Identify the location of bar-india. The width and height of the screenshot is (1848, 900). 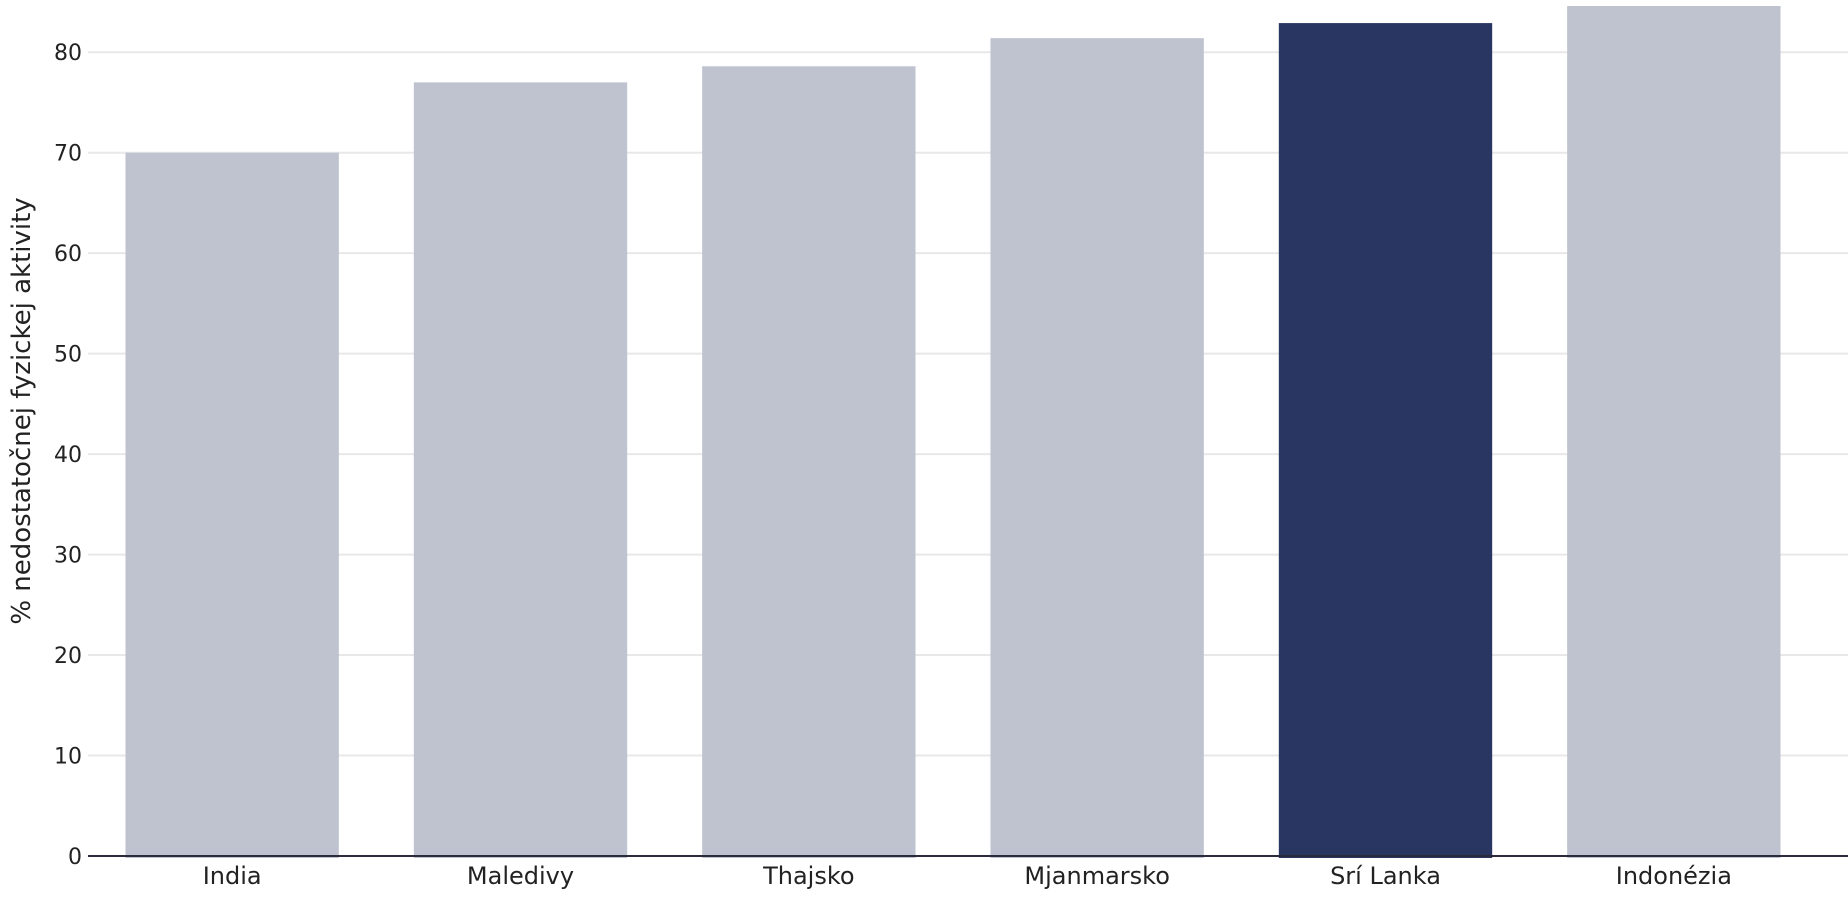
(232, 505).